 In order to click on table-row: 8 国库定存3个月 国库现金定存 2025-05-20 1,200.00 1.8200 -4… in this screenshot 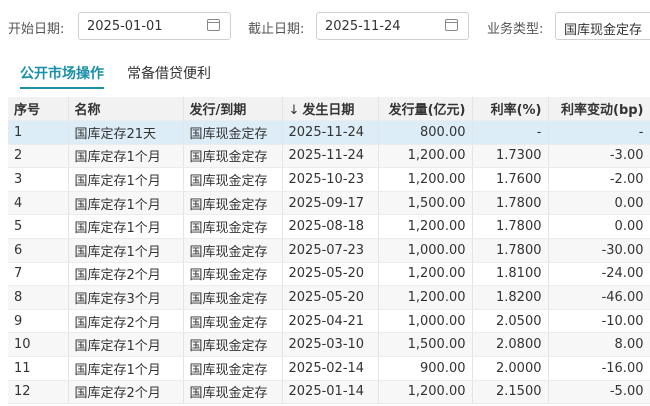, I will do `click(329, 297)`.